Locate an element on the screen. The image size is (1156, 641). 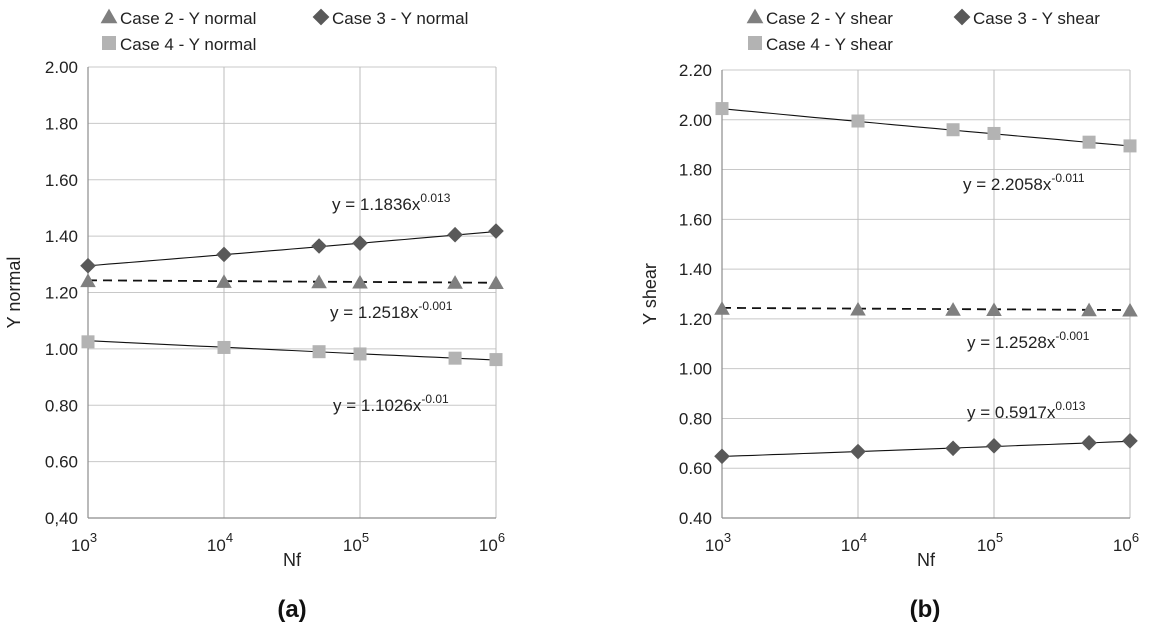
trendline-equation: y = 2.2058x-0.011 is located at coordinates (1024, 182).